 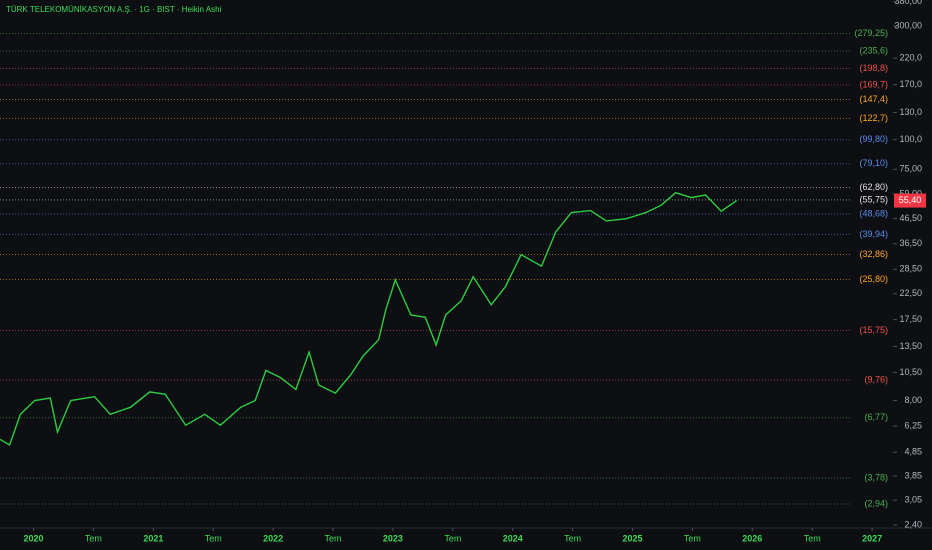 I want to click on level-label: (6,77), so click(x=876, y=417).